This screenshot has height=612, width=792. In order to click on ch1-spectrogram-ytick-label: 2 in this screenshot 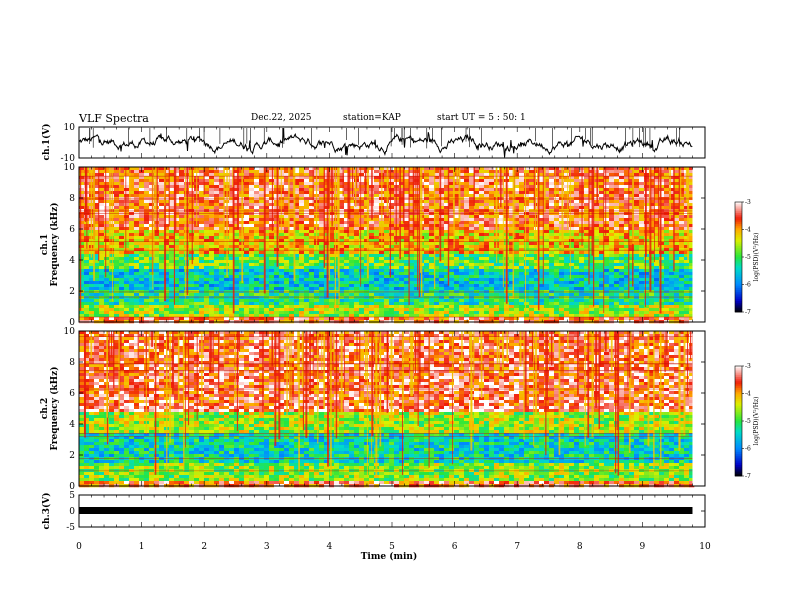, I will do `click(72, 292)`.